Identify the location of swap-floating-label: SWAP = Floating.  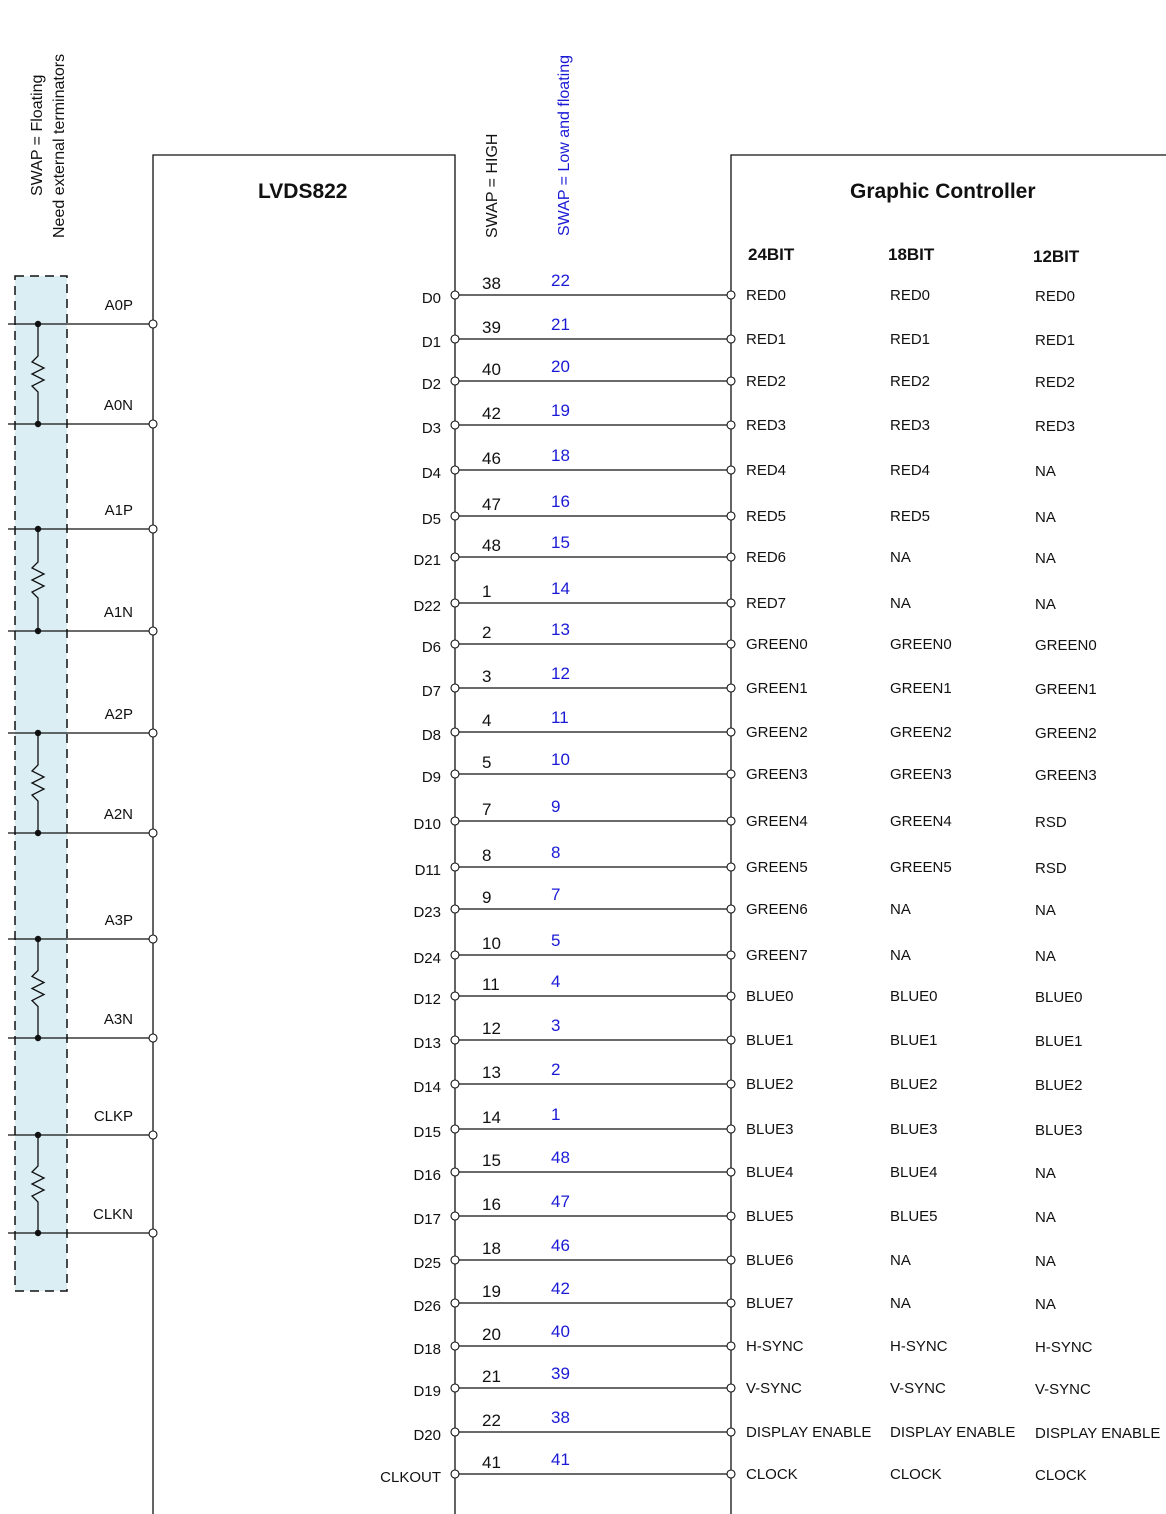
(37, 135).